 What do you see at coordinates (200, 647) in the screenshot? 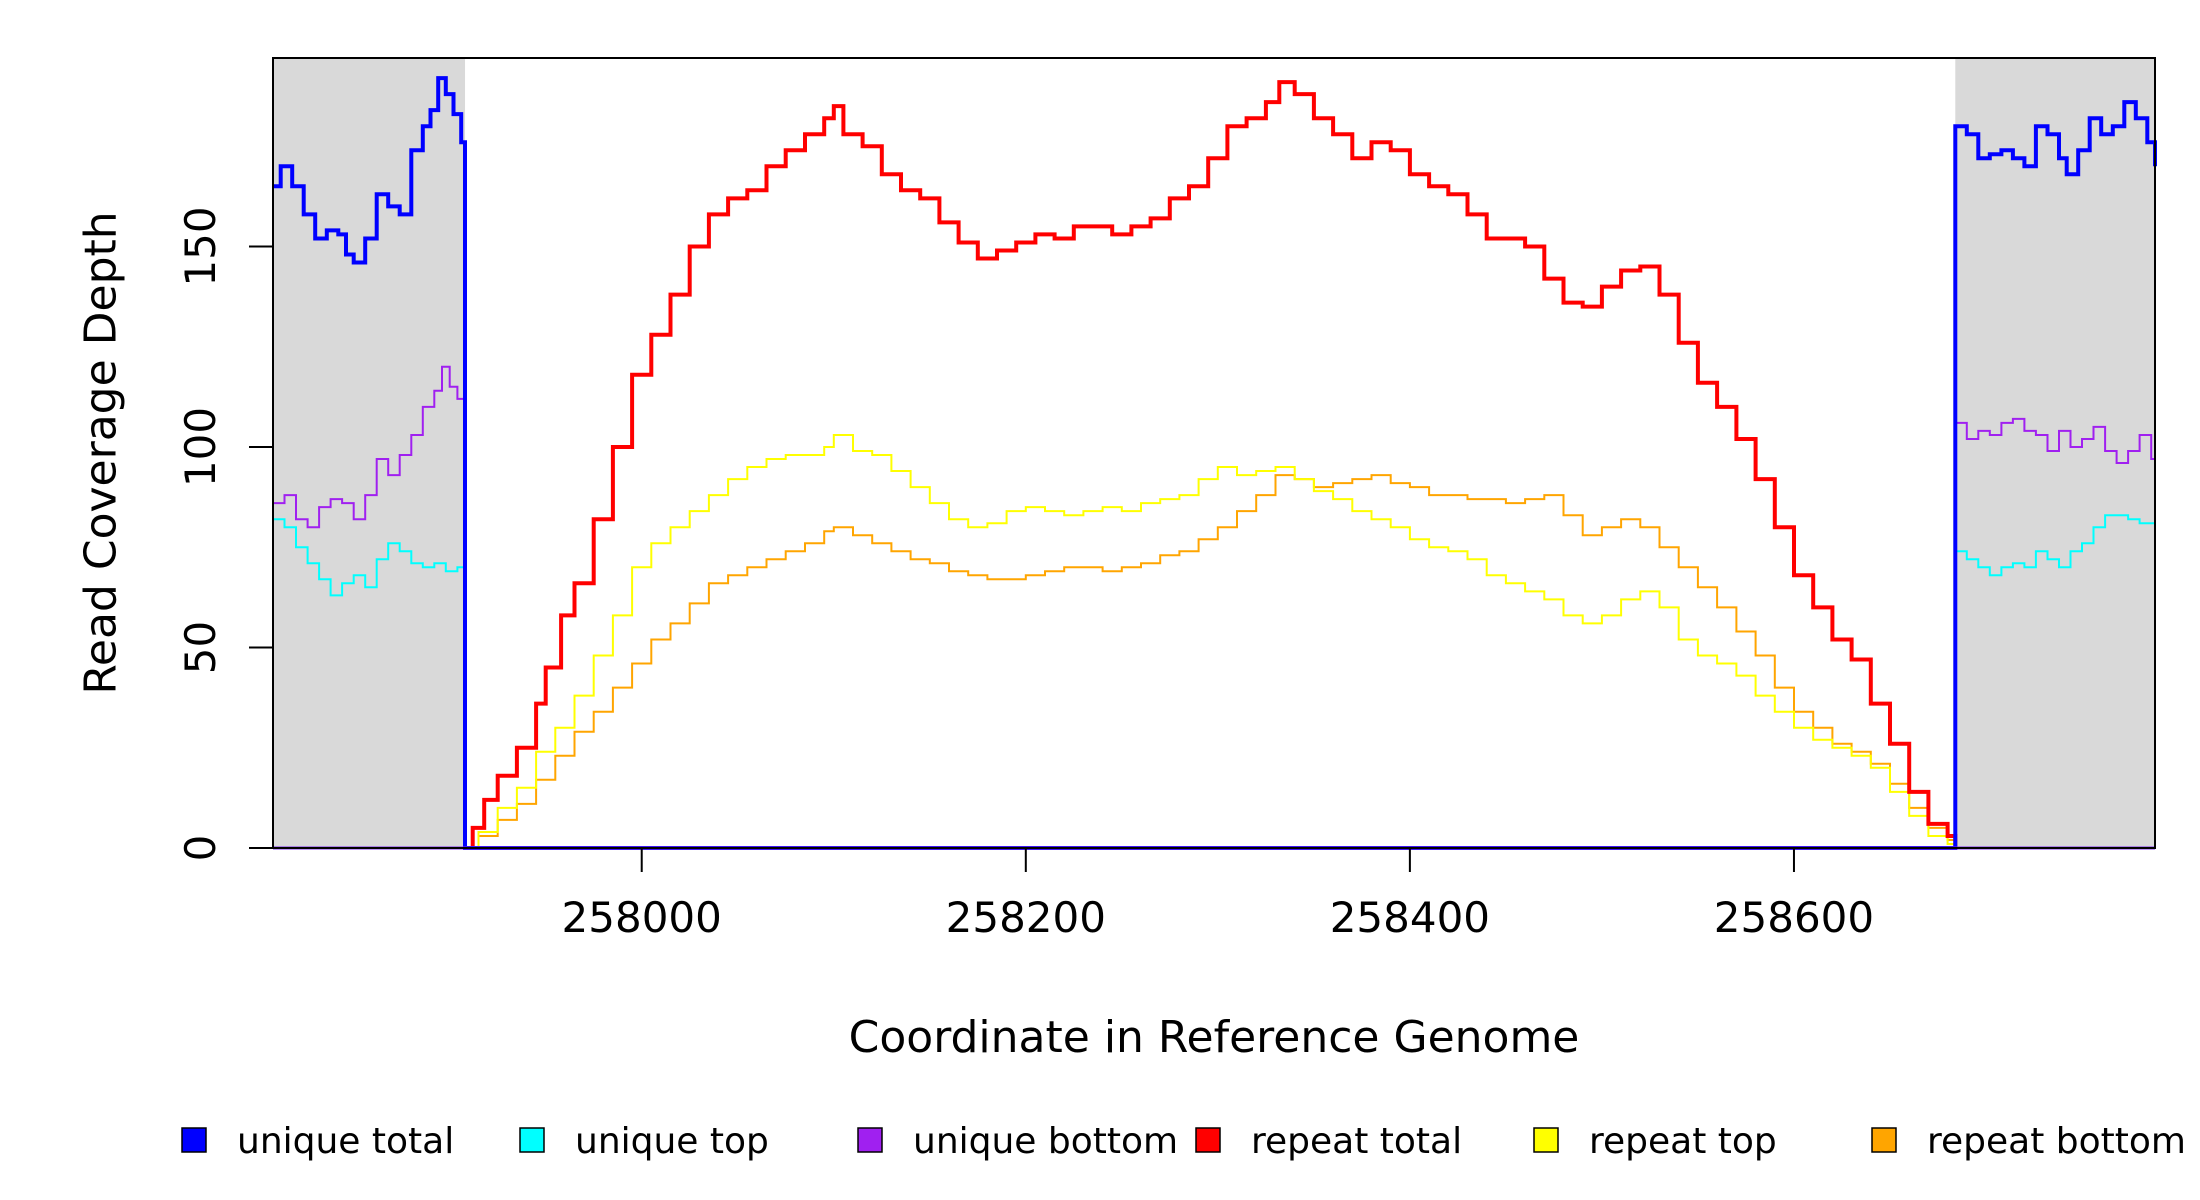
I see `y-tick-label: 50` at bounding box center [200, 647].